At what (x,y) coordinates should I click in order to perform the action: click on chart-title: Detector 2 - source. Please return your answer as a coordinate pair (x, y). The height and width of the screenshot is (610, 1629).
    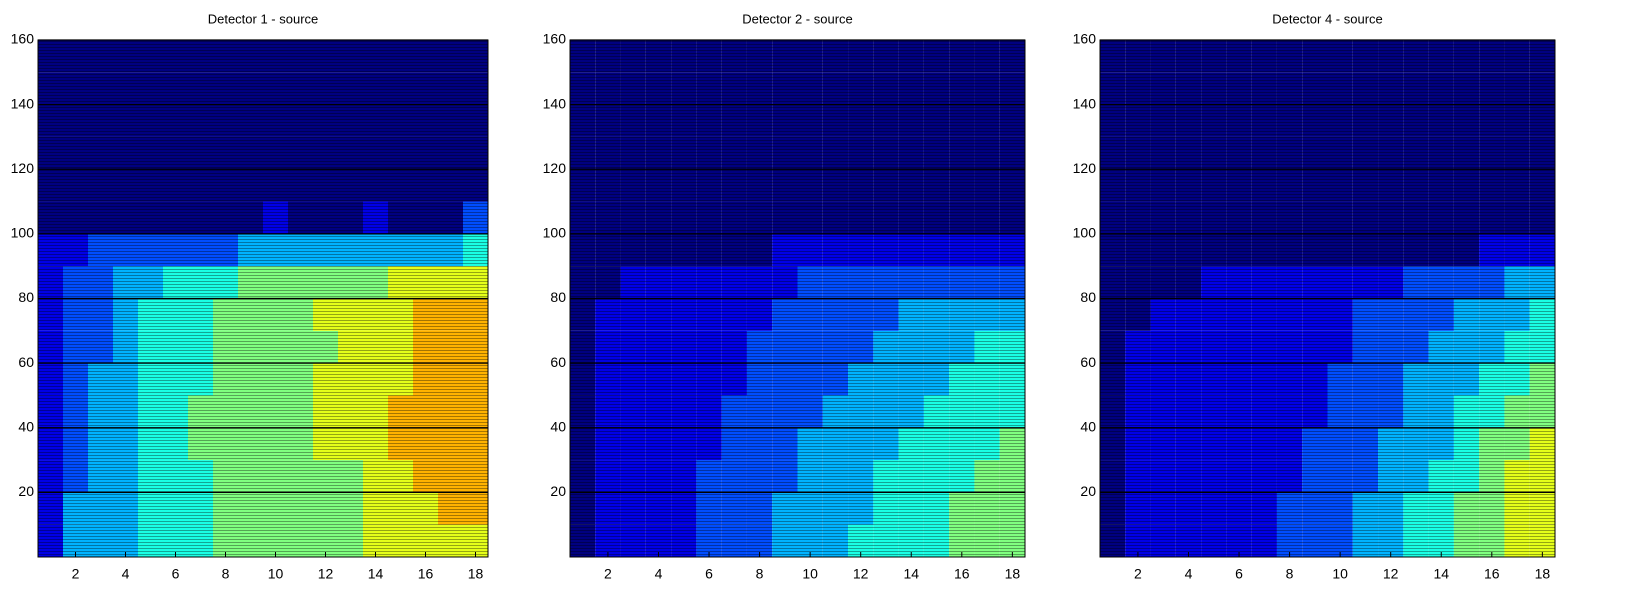
    Looking at the image, I should click on (797, 18).